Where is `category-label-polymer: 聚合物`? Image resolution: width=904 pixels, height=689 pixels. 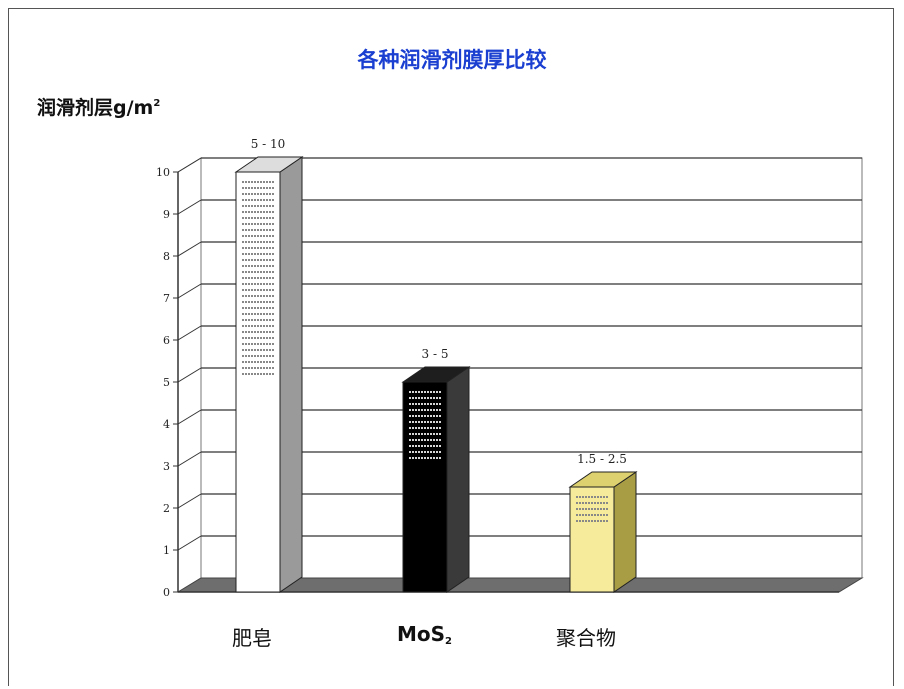
category-label-polymer: 聚合物 is located at coordinates (586, 636).